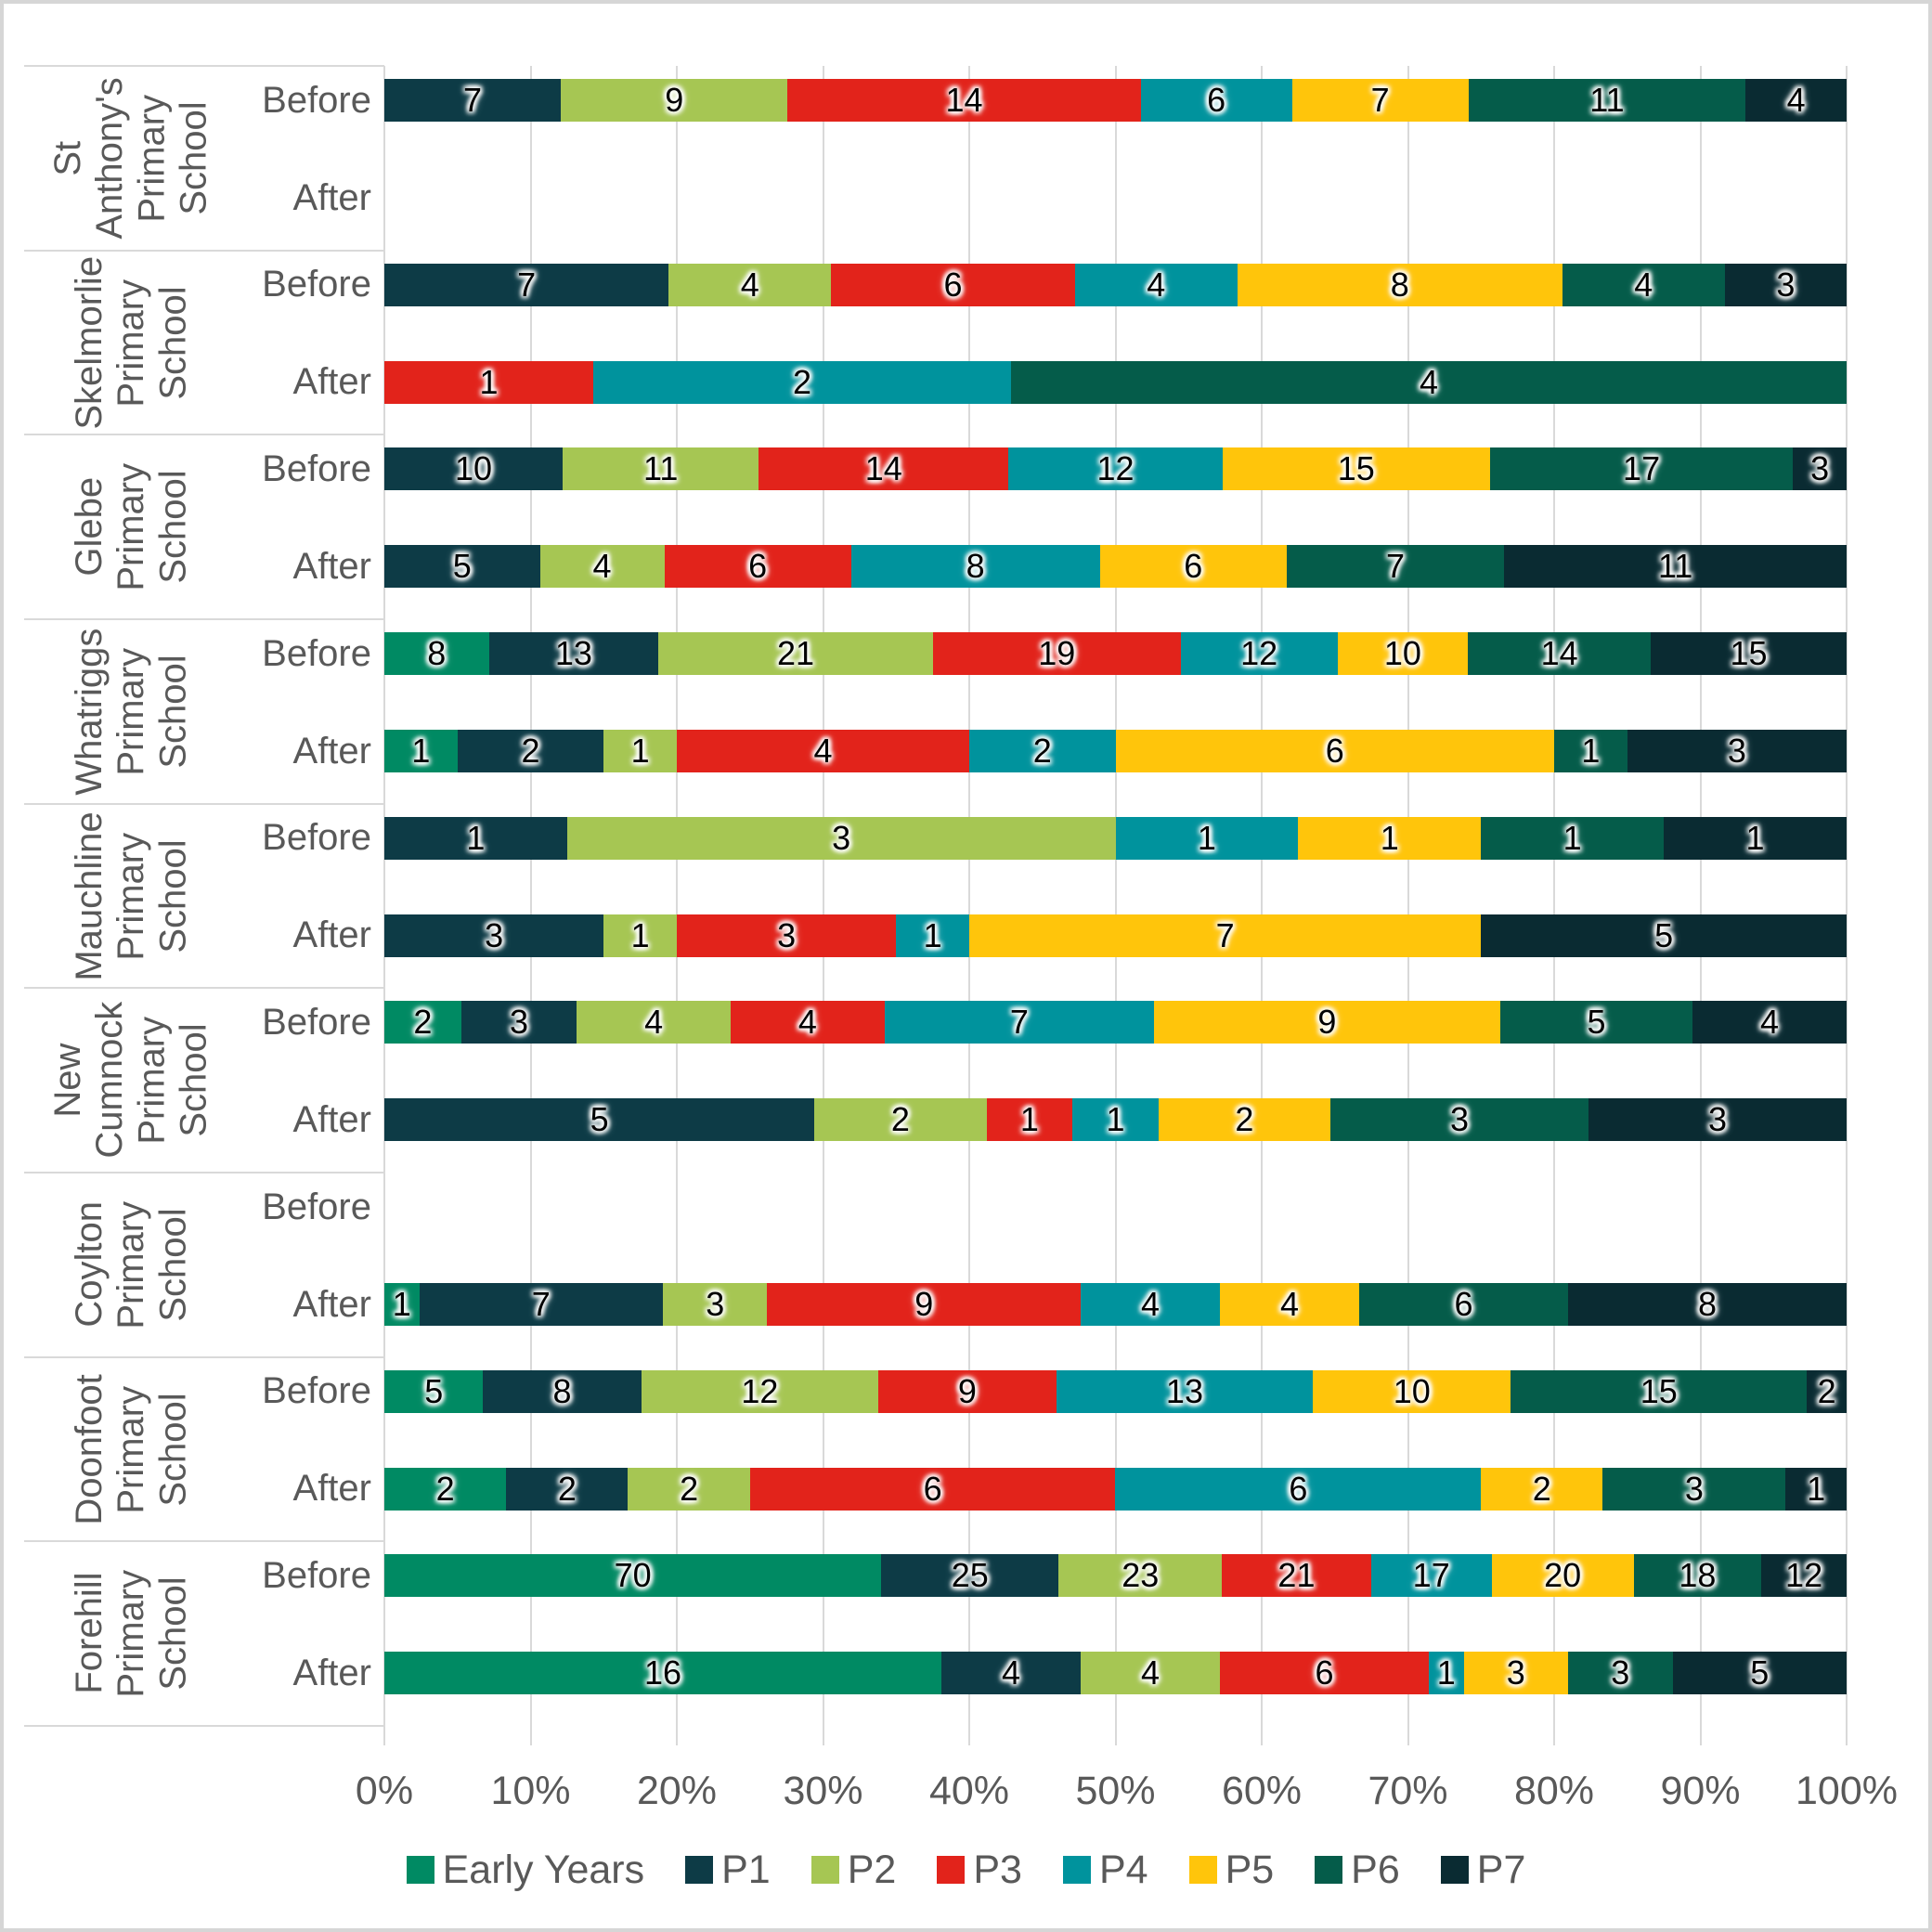 Image resolution: width=1932 pixels, height=1932 pixels. Describe the element at coordinates (728, 1870) in the screenshot. I see `legend-item-p1: P1` at that location.